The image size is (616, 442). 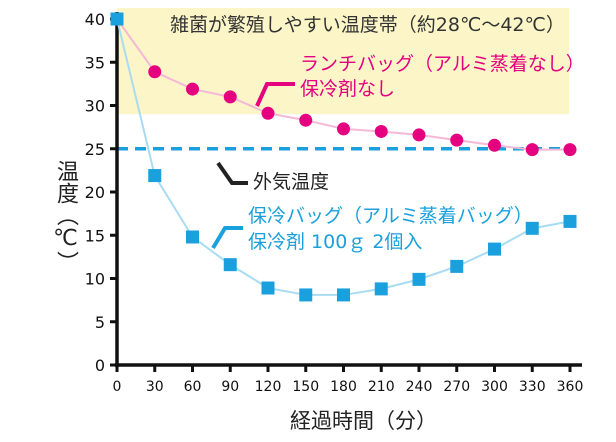 What do you see at coordinates (95, 62) in the screenshot?
I see `y-tick-label: 35` at bounding box center [95, 62].